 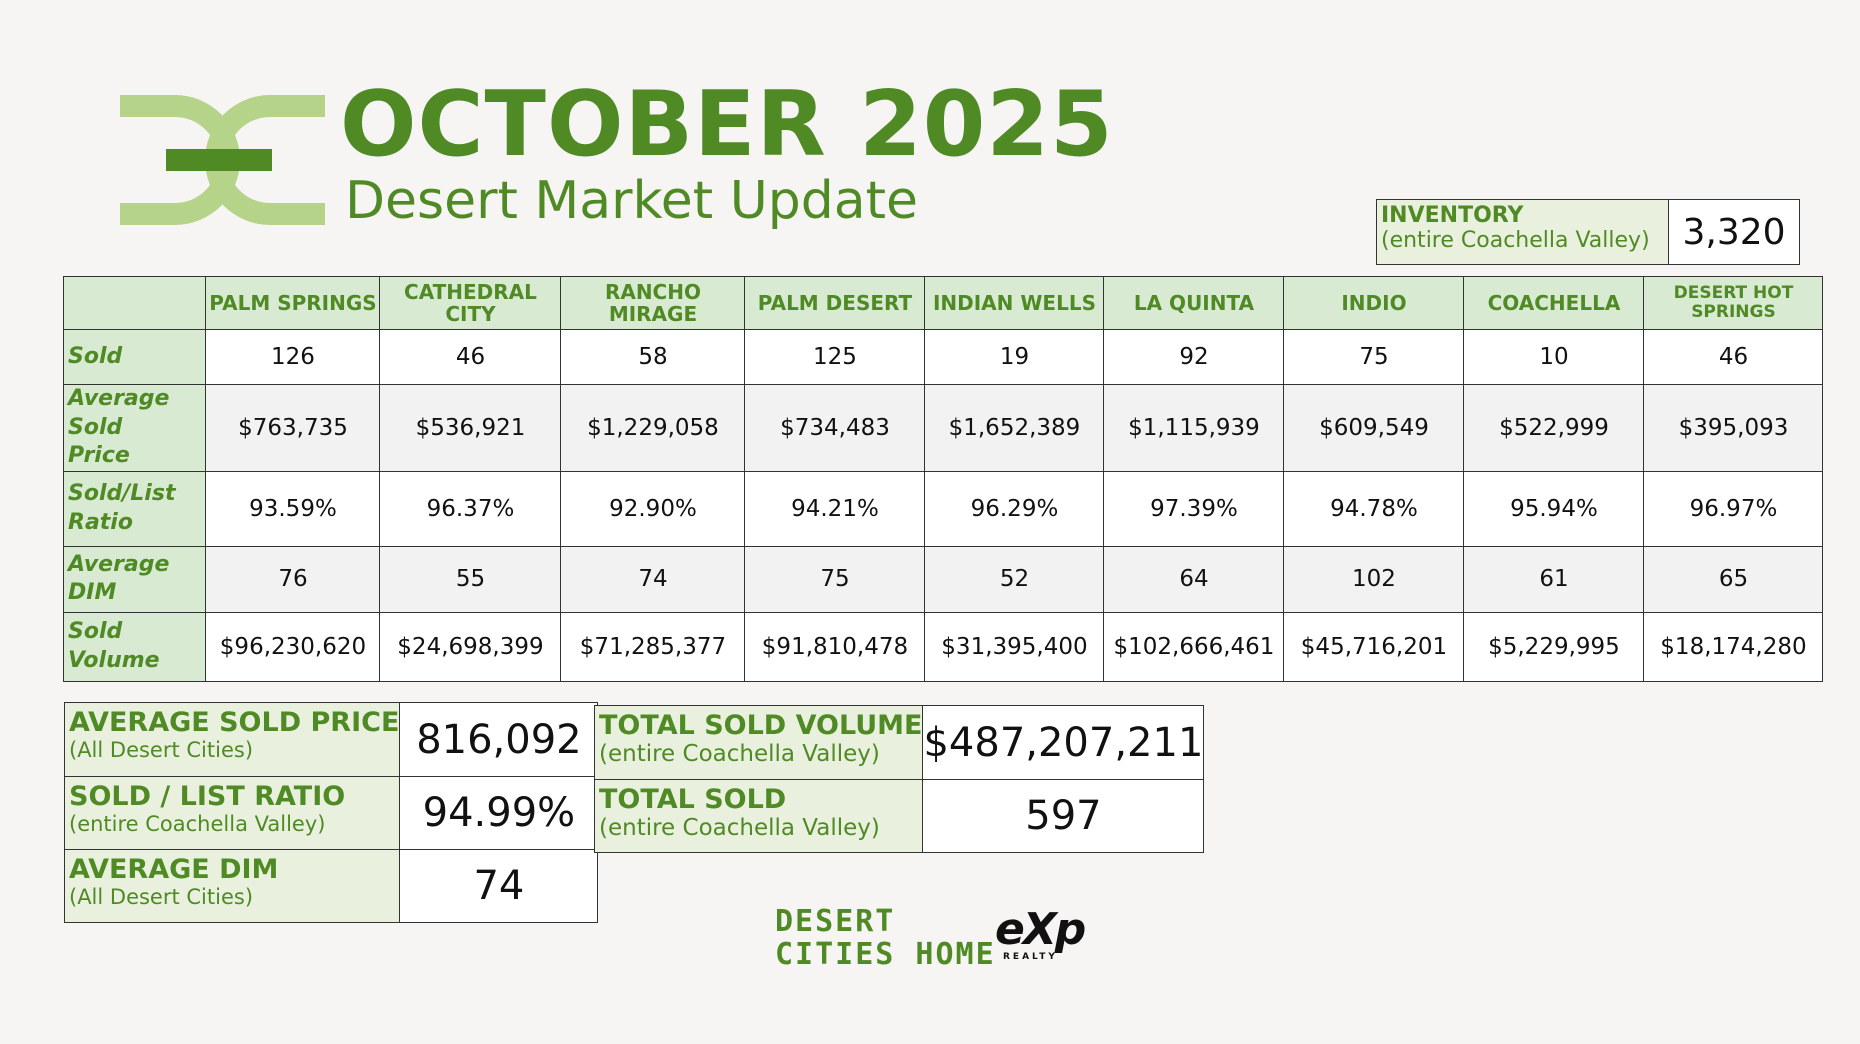 I want to click on summary-label: AVERAGE SOLD PRICE, so click(x=234, y=722).